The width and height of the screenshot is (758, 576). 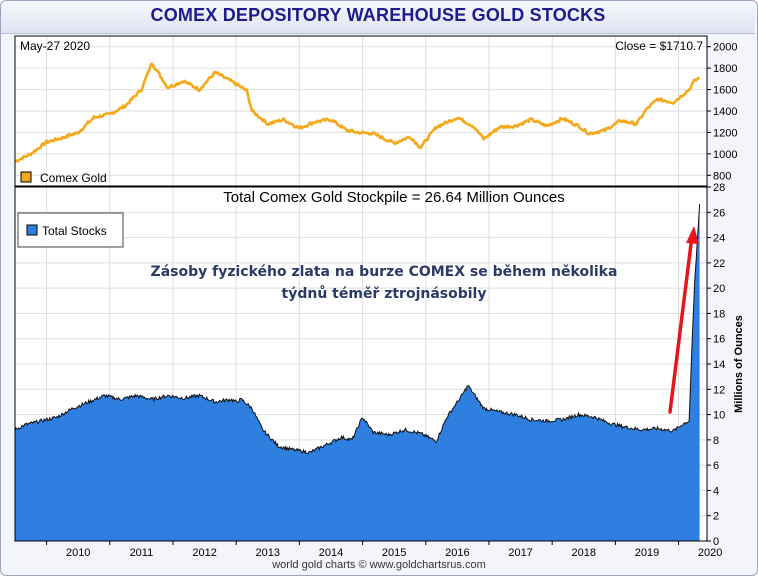 I want to click on gold-y-tick-label: 1400, so click(x=725, y=112).